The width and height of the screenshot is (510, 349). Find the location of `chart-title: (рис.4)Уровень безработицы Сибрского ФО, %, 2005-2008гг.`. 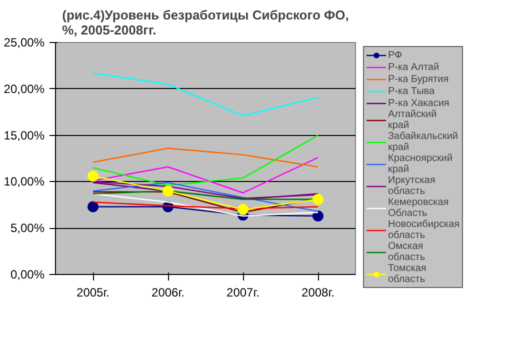

chart-title: (рис.4)Уровень безработицы Сибрского ФО, %, 2005-2008гг. is located at coordinates (205, 23).